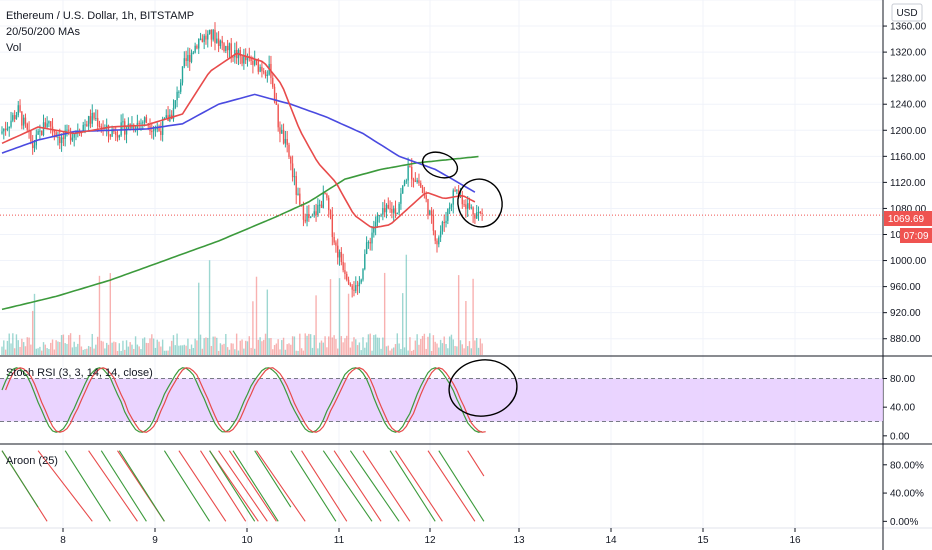  I want to click on stoch-d-line, so click(245, 400).